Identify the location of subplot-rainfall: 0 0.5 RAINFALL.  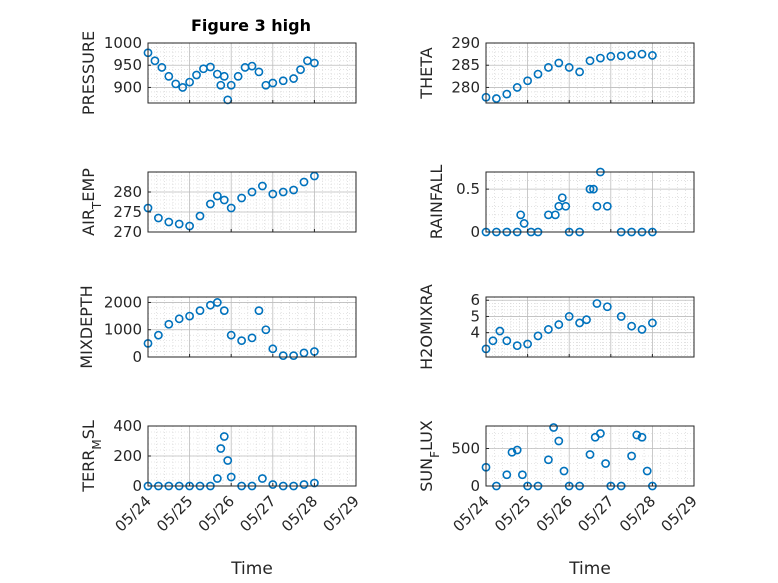
(561, 203).